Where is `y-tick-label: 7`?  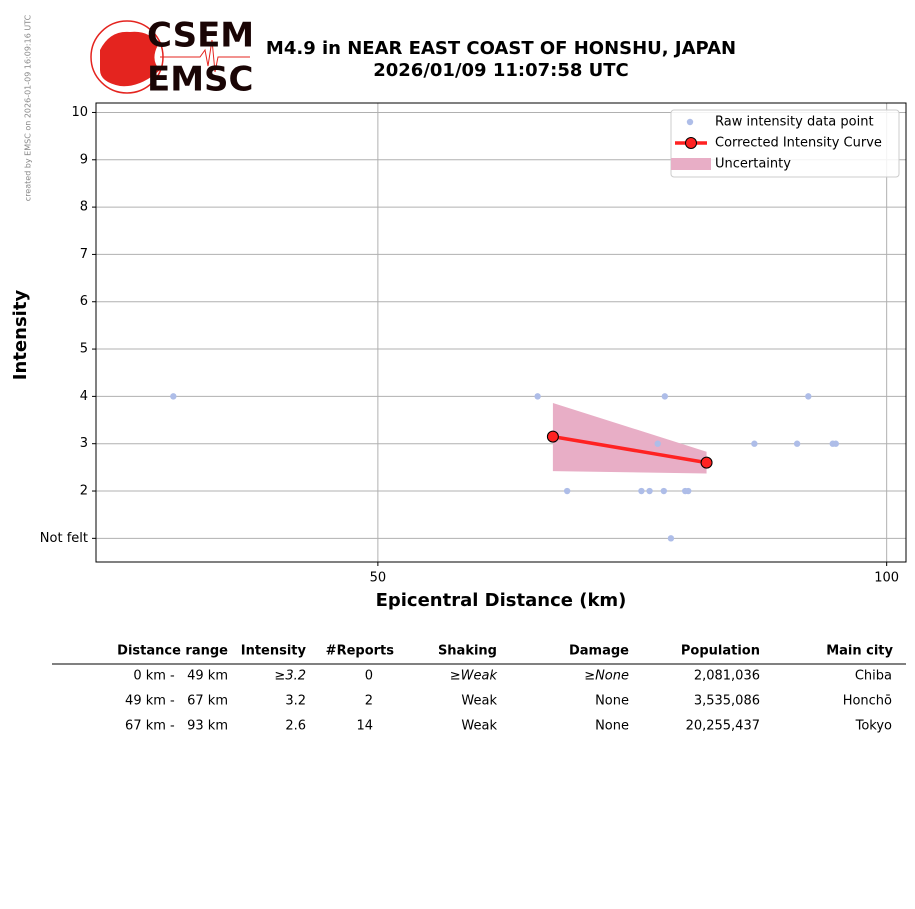
y-tick-label: 7 is located at coordinates (84, 254).